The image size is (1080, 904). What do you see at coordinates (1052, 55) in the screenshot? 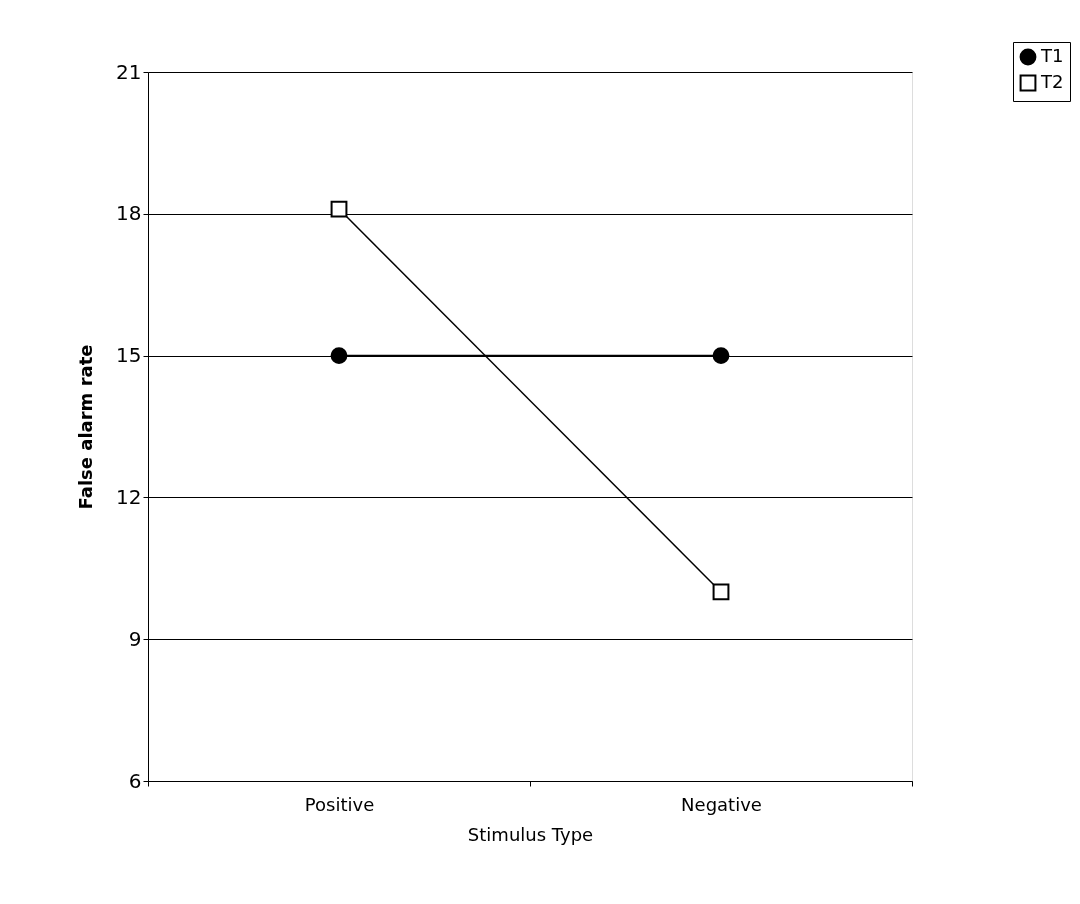
I see `legend-label: T1` at bounding box center [1052, 55].